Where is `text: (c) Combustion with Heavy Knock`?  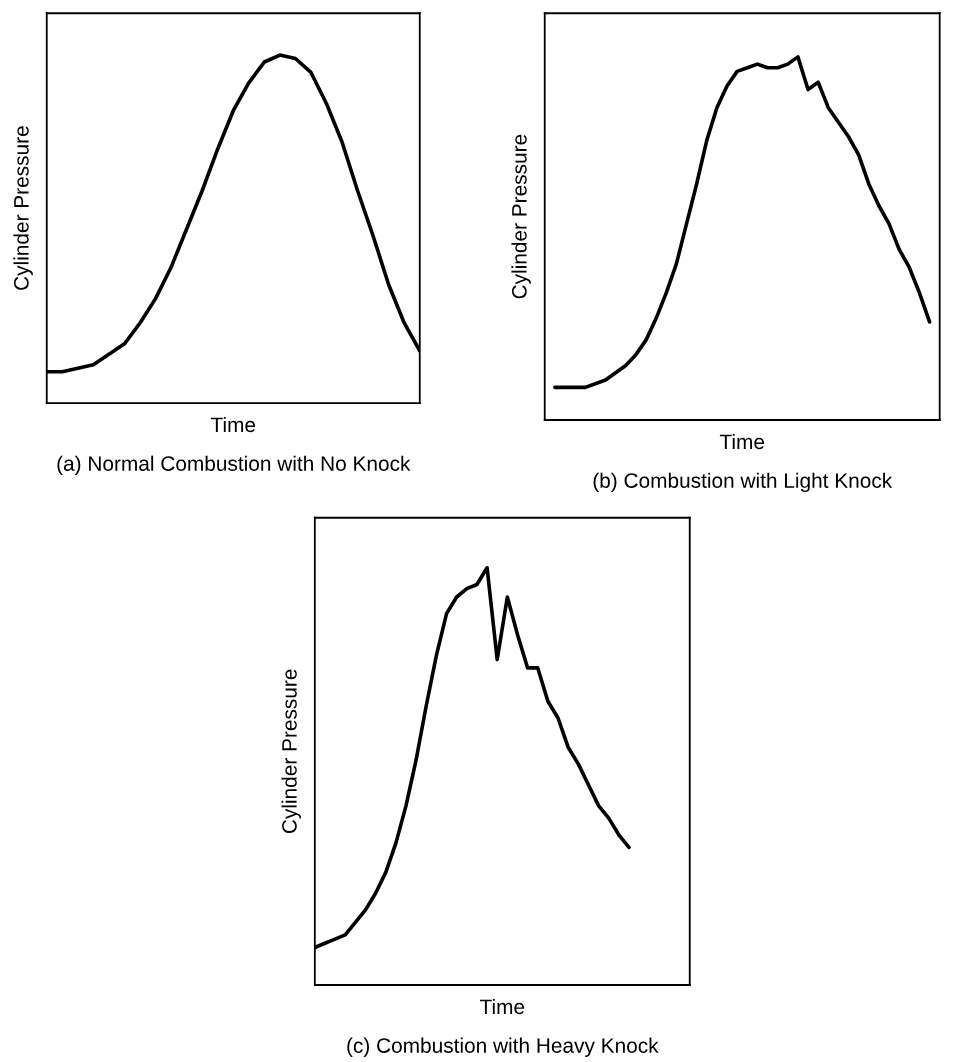
text: (c) Combustion with Heavy Knock is located at coordinates (503, 1047).